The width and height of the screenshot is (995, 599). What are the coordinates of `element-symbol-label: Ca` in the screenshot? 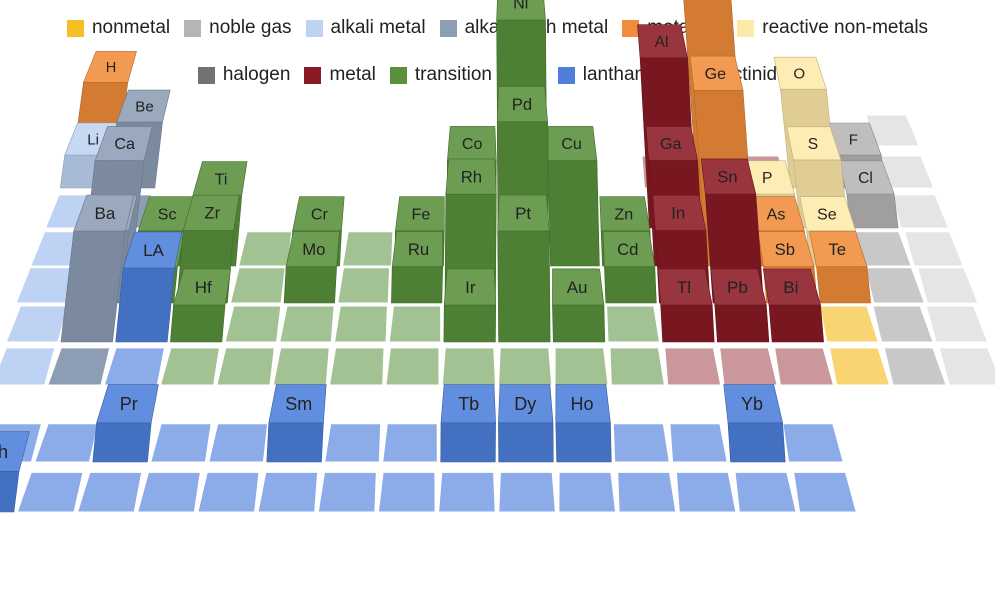 It's located at (124, 144).